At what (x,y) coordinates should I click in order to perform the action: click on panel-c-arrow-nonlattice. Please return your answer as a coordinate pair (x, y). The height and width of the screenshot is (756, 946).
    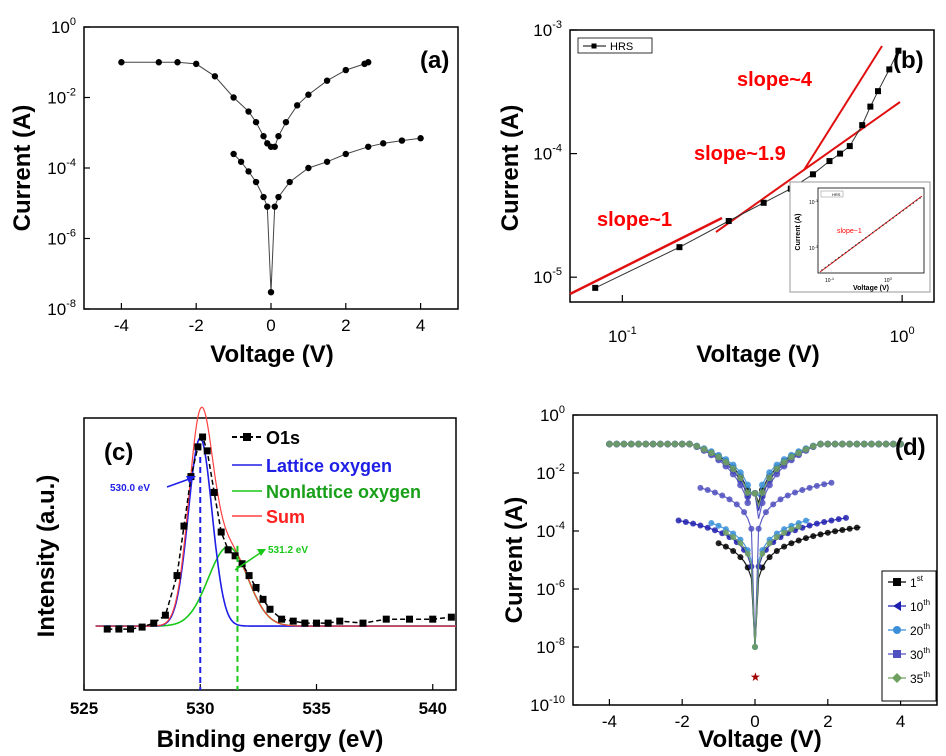
    Looking at the image, I should click on (249, 560).